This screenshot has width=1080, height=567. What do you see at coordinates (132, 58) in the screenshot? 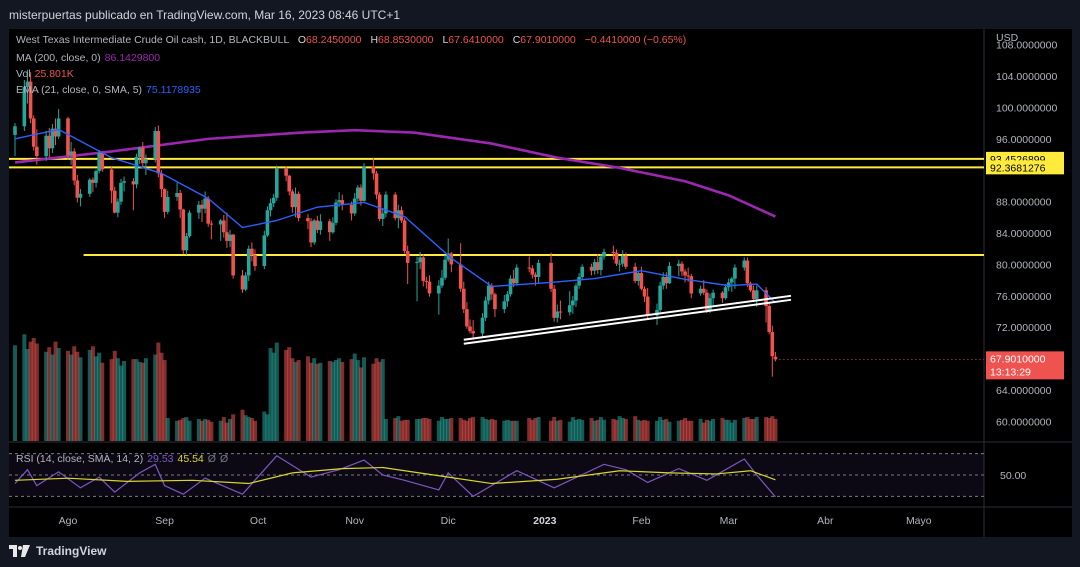
I see `ma-value: 86.1429800` at bounding box center [132, 58].